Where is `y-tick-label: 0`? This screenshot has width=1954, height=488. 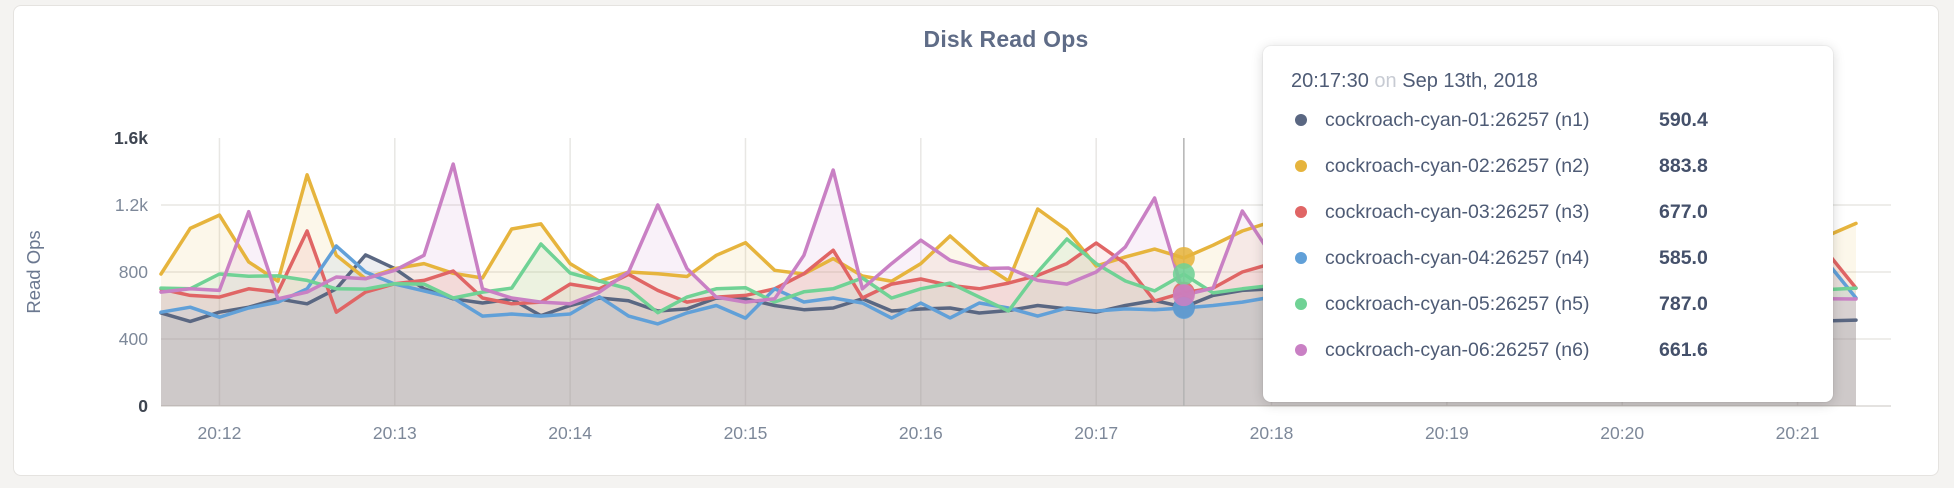 y-tick-label: 0 is located at coordinates (143, 406).